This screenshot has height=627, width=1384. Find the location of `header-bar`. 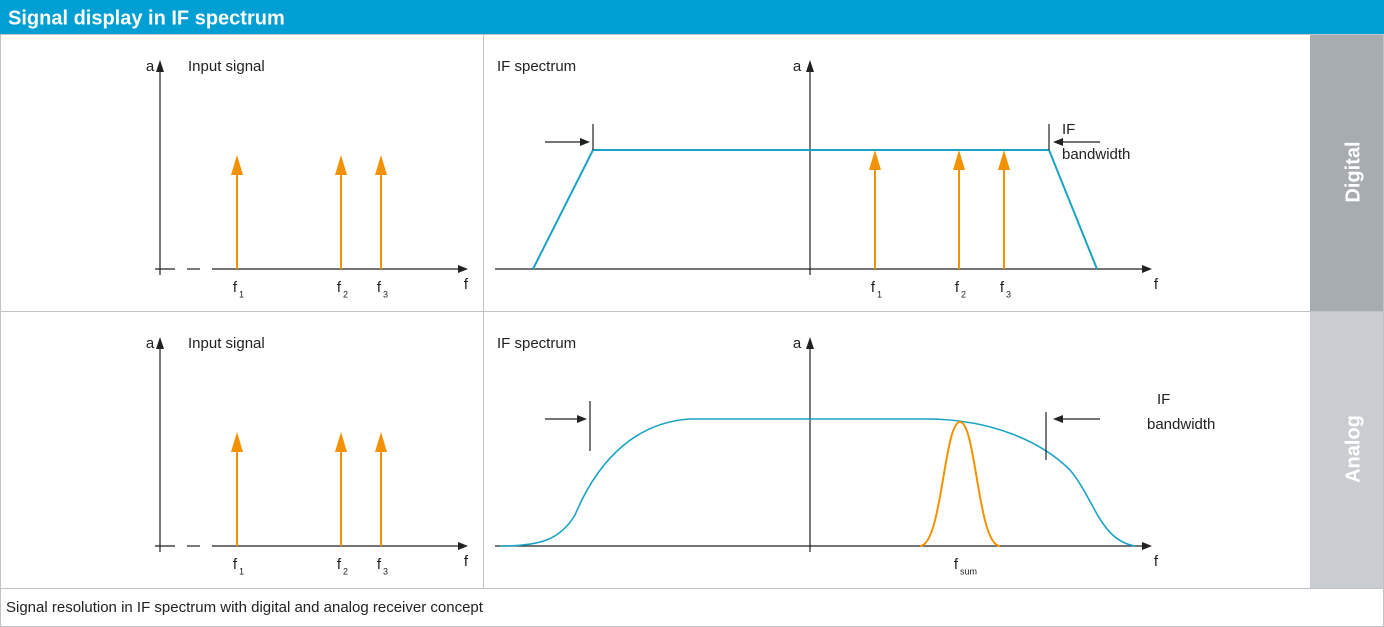

header-bar is located at coordinates (692, 17).